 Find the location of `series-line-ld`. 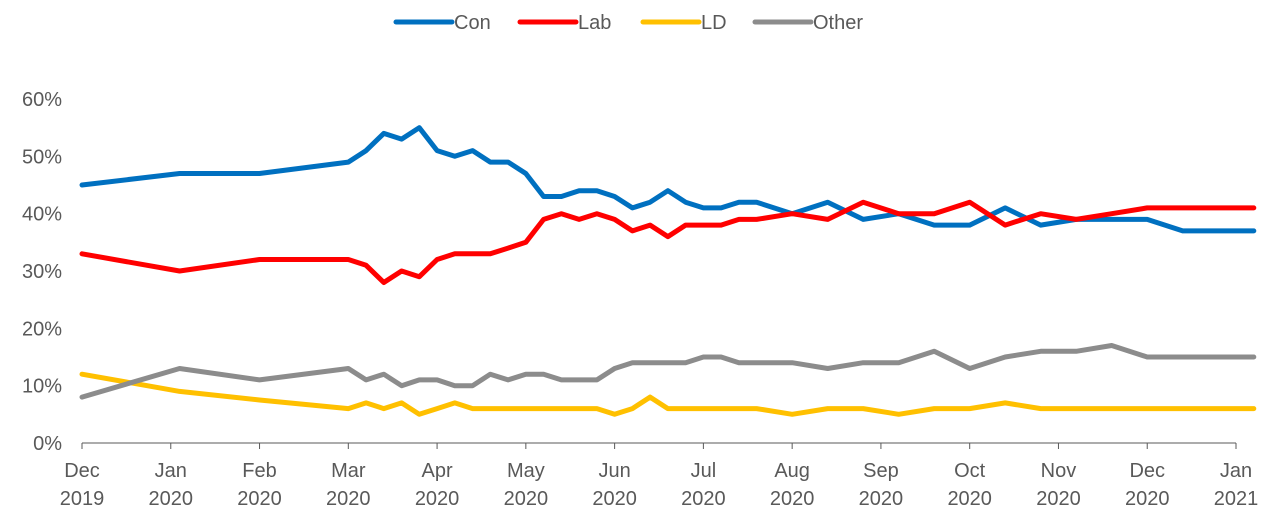

series-line-ld is located at coordinates (668, 394).